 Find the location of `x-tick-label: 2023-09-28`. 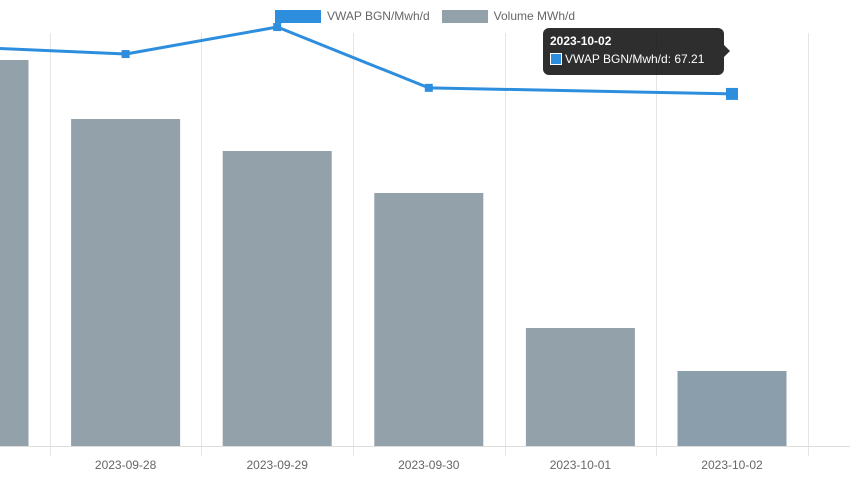

x-tick-label: 2023-09-28 is located at coordinates (126, 465).